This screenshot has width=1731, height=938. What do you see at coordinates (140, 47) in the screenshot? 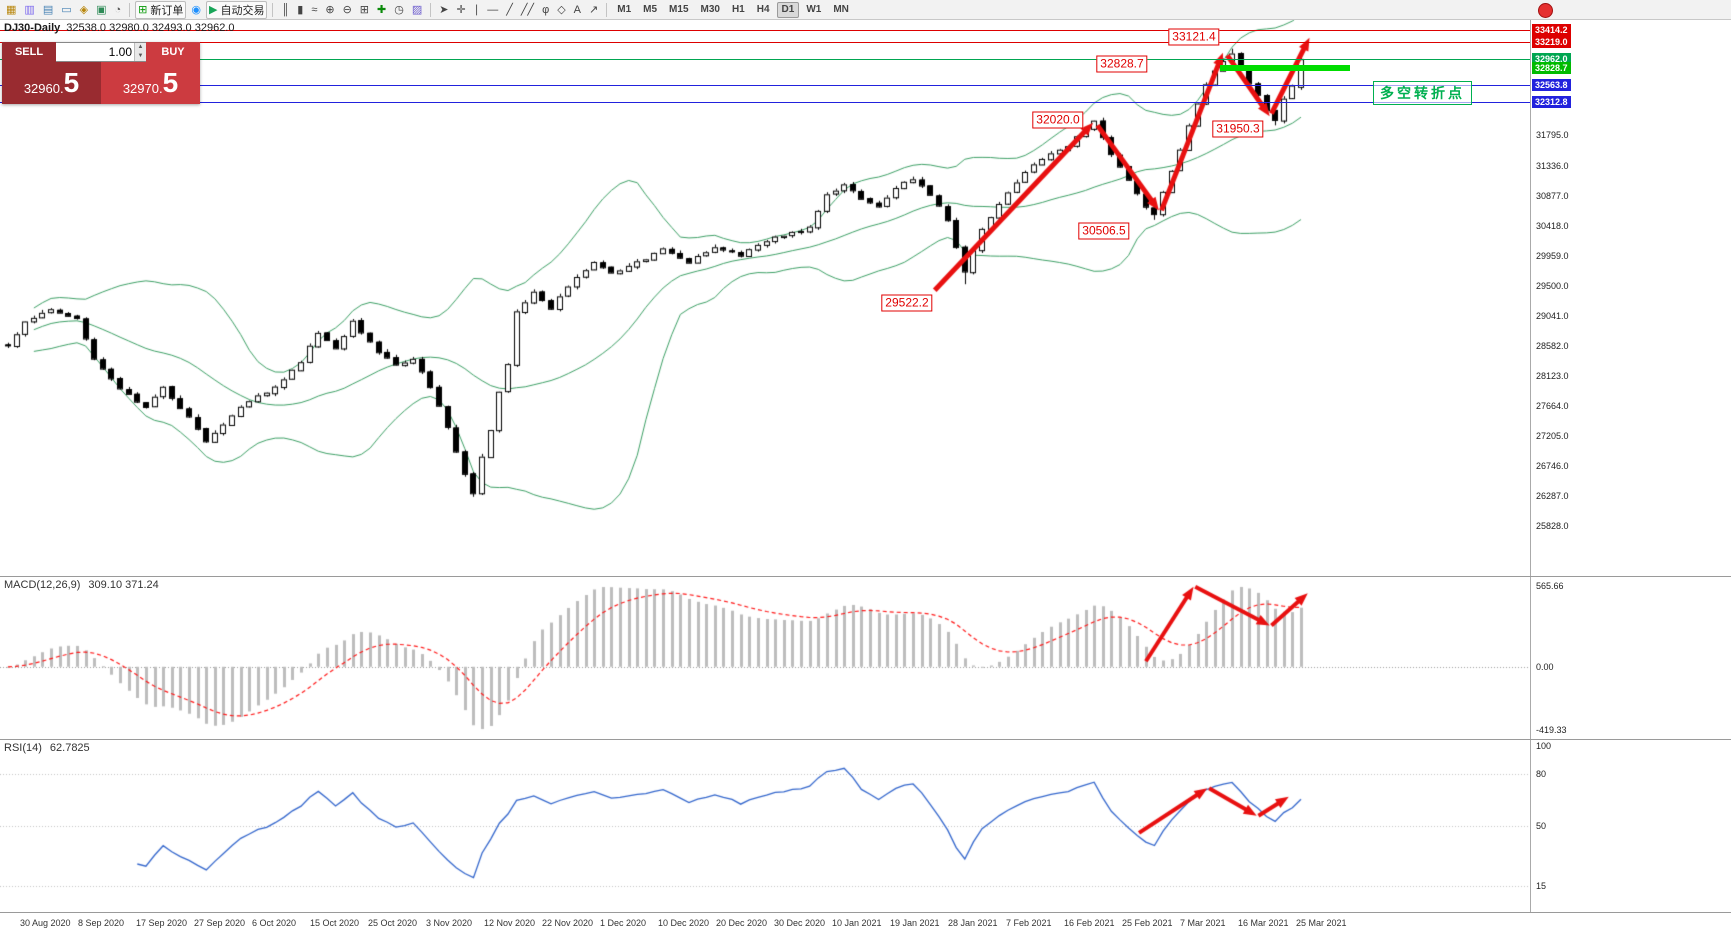
I see `volume-up-button: ▲` at bounding box center [140, 47].